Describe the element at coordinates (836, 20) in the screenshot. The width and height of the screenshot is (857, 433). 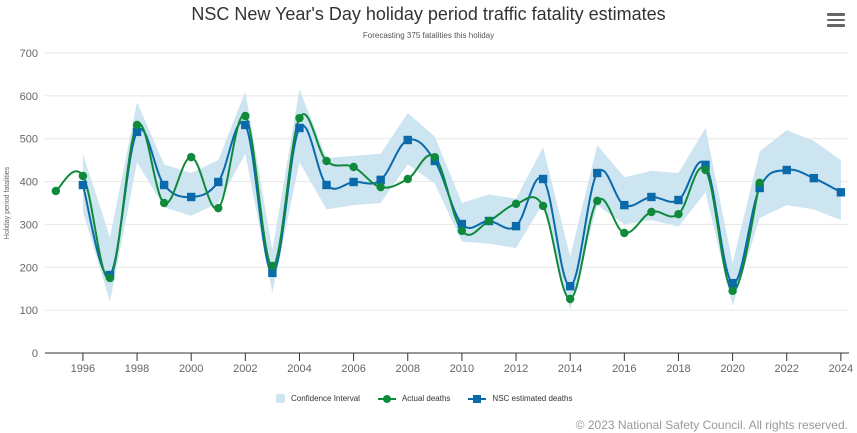
I see `hamburger-menu-icon` at that location.